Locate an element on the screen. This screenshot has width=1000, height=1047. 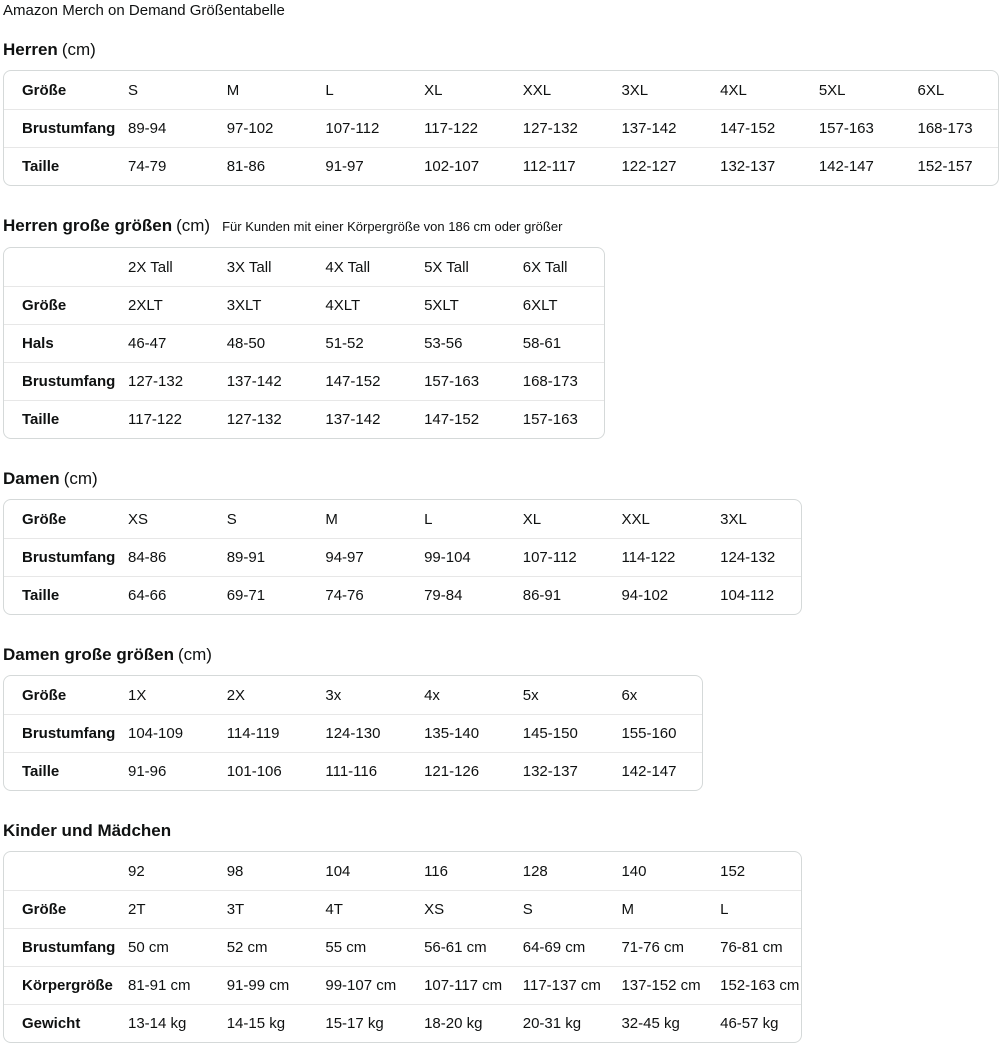
row-label-cell is located at coordinates (57, 267).